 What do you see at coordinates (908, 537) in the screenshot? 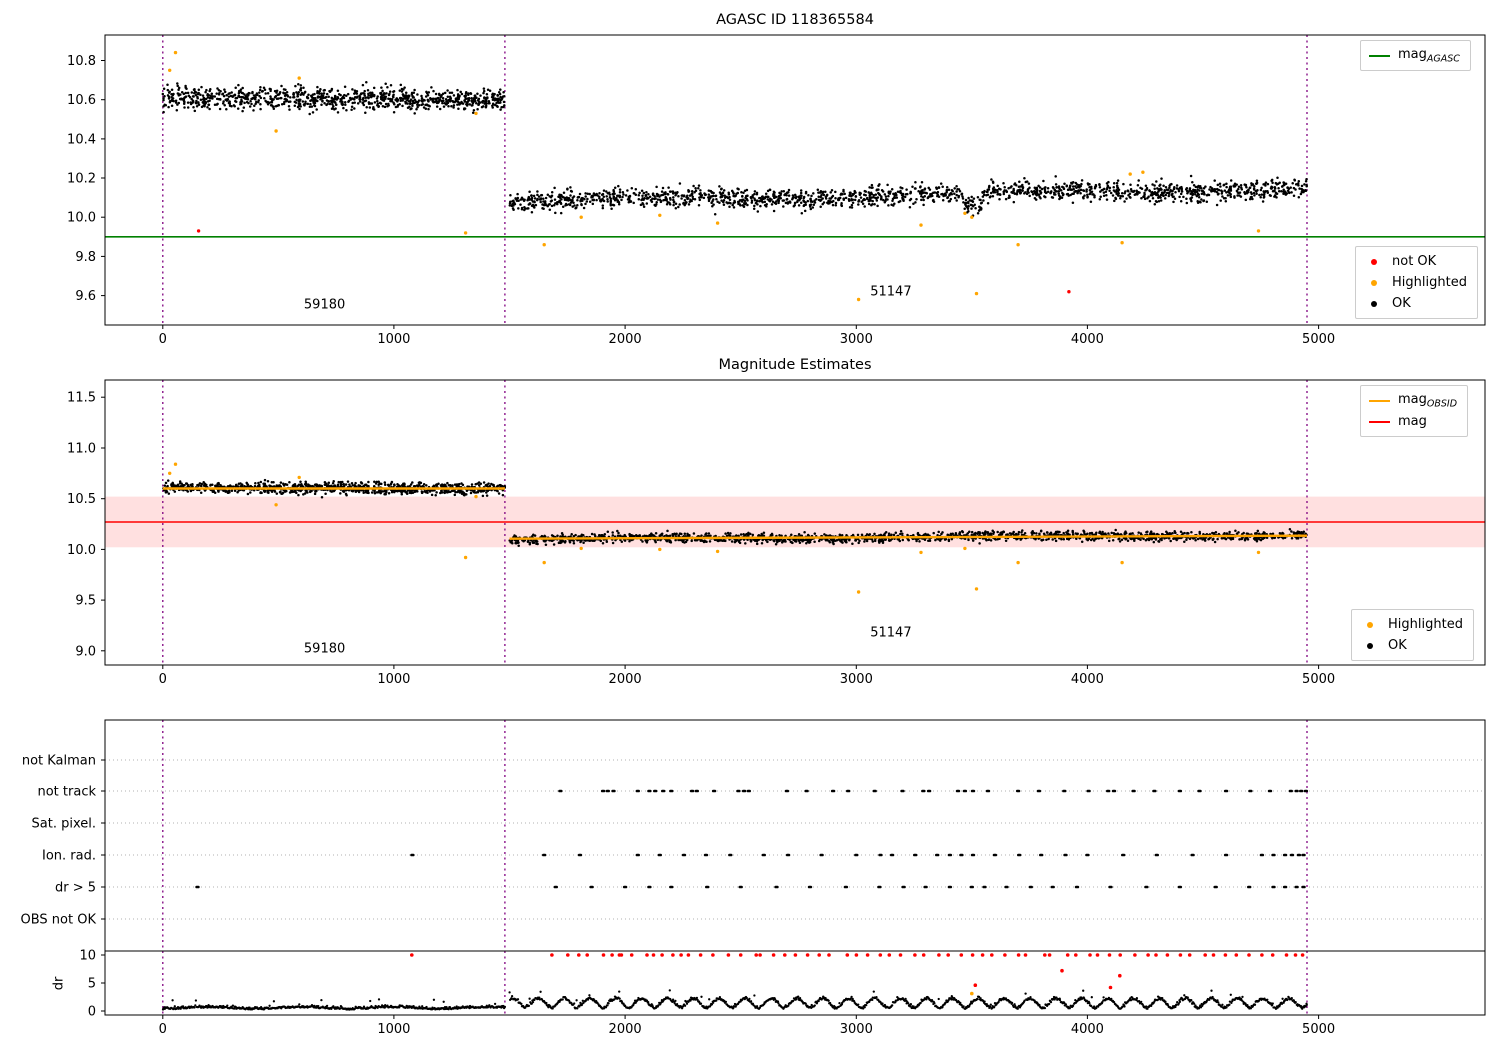
I see `mag-obsid-line` at bounding box center [908, 537].